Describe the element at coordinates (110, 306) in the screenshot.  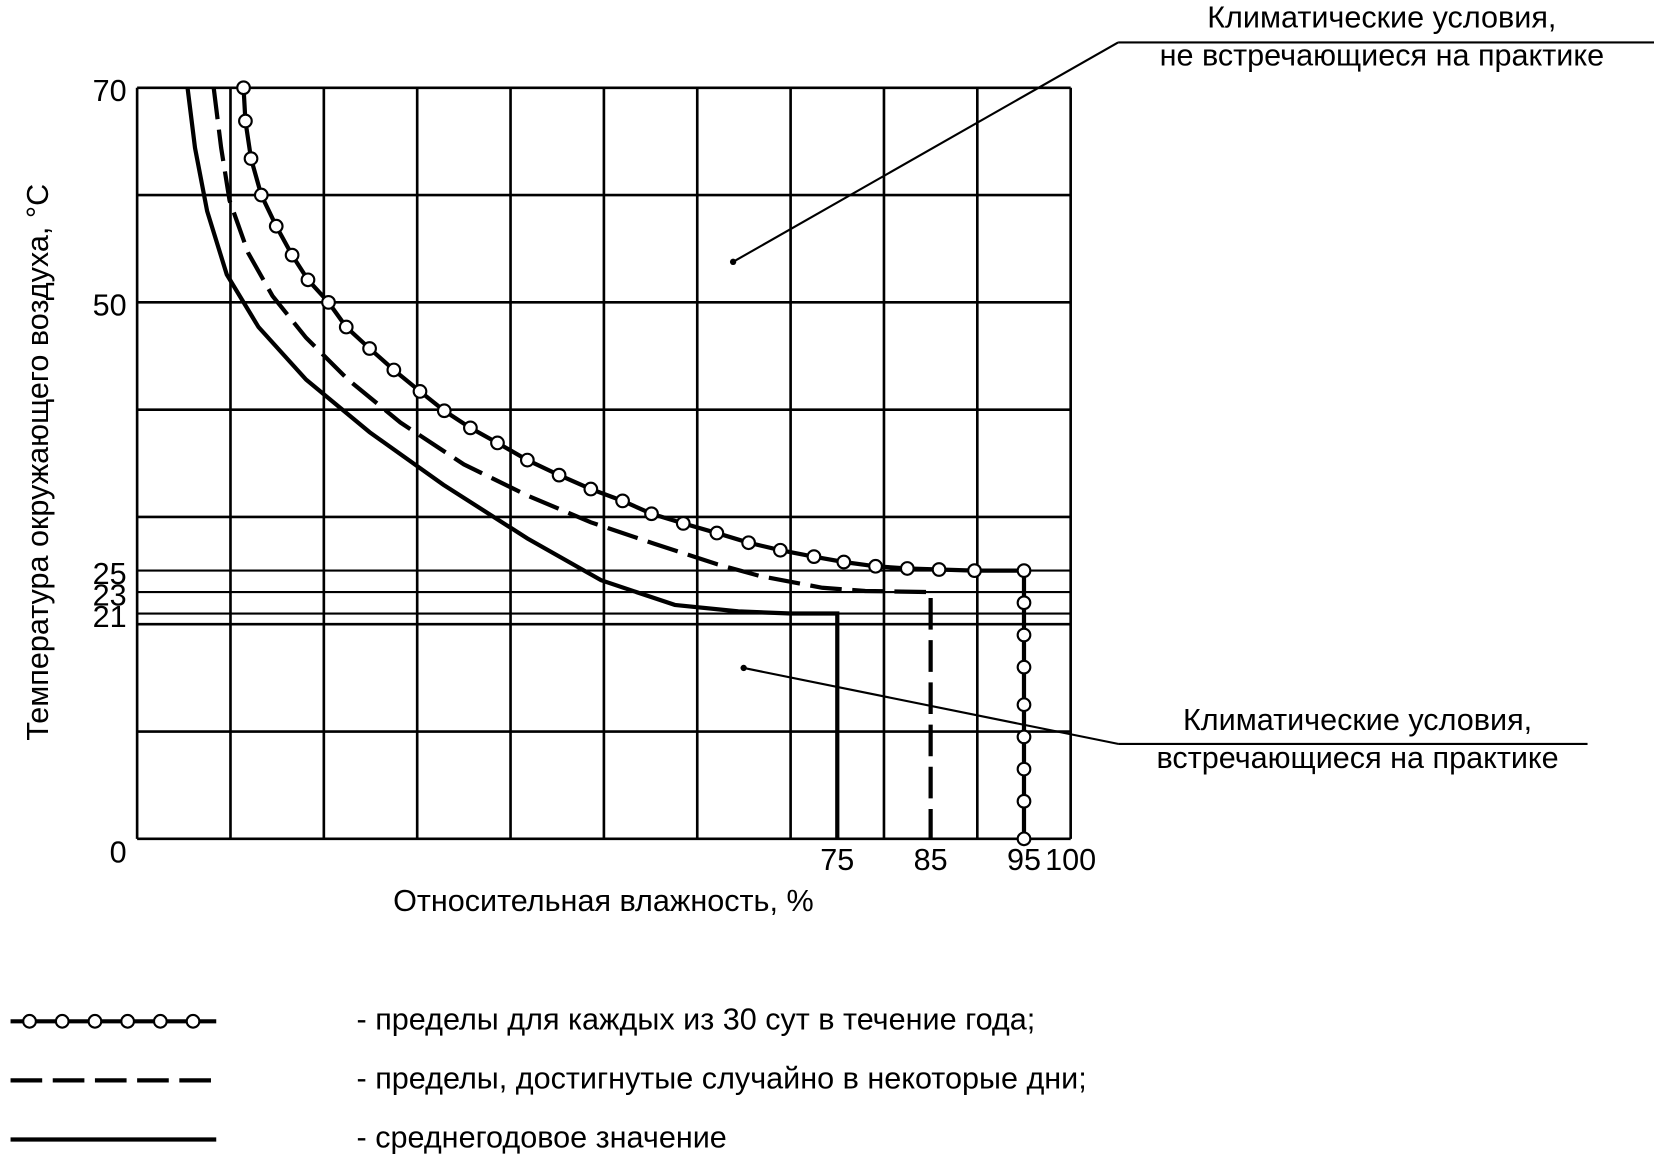
I see `y-tick-label: 50` at that location.